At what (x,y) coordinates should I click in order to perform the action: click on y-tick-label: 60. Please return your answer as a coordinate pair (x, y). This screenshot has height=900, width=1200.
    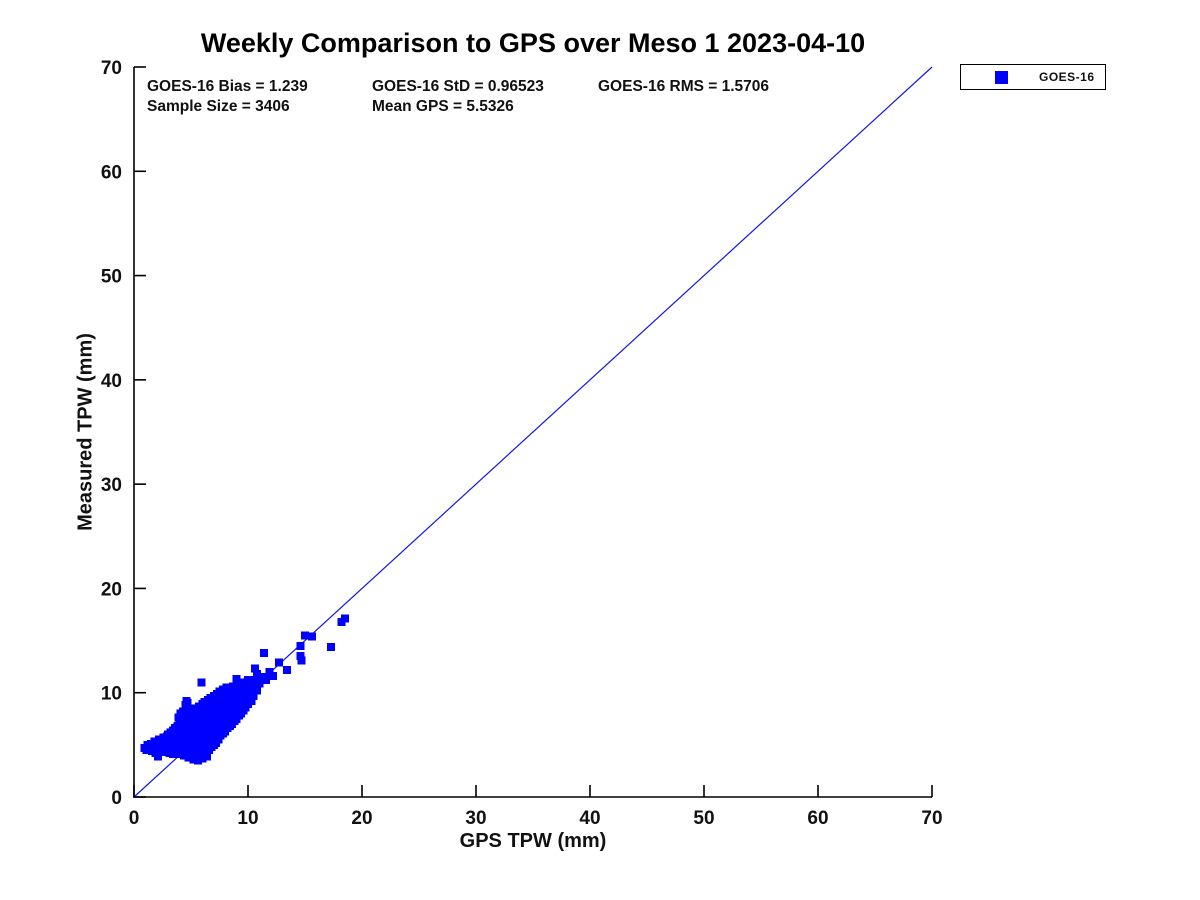
    Looking at the image, I should click on (111, 172).